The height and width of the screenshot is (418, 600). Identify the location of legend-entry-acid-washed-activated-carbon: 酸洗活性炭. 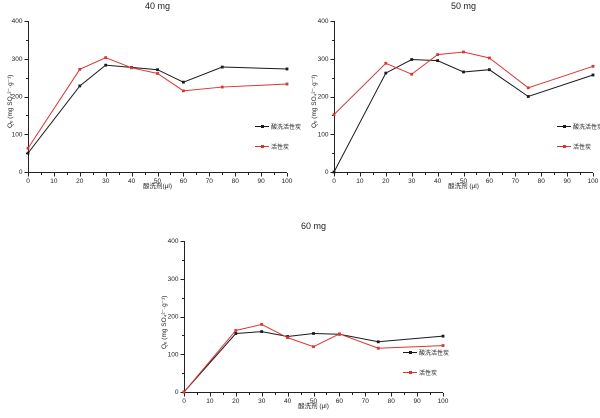
(426, 352).